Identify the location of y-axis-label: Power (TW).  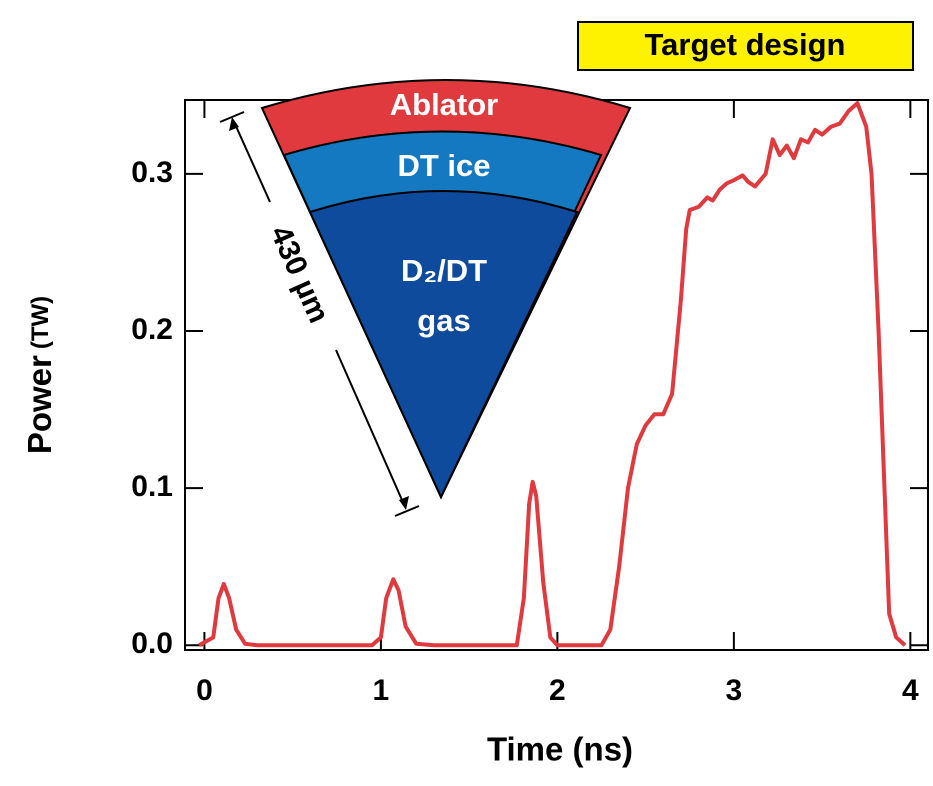
(39, 375).